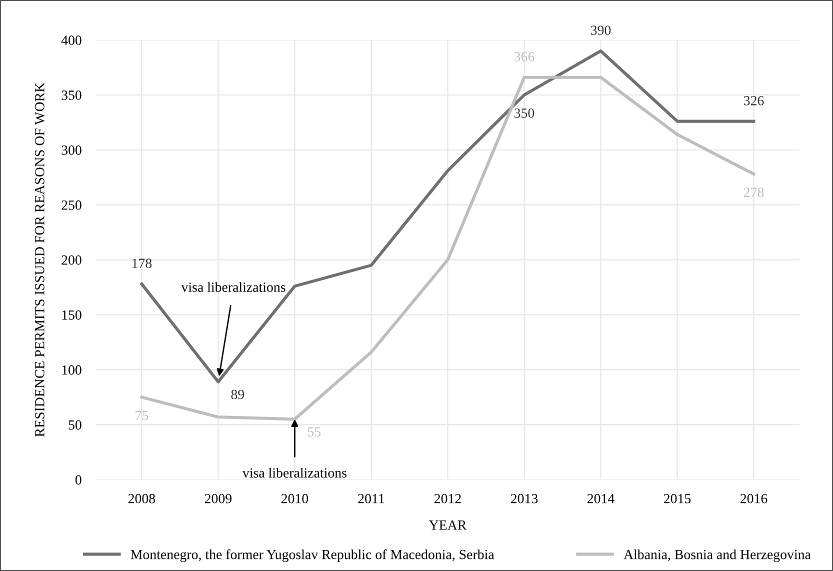 Image resolution: width=833 pixels, height=571 pixels. What do you see at coordinates (754, 192) in the screenshot?
I see `data-label: 278` at bounding box center [754, 192].